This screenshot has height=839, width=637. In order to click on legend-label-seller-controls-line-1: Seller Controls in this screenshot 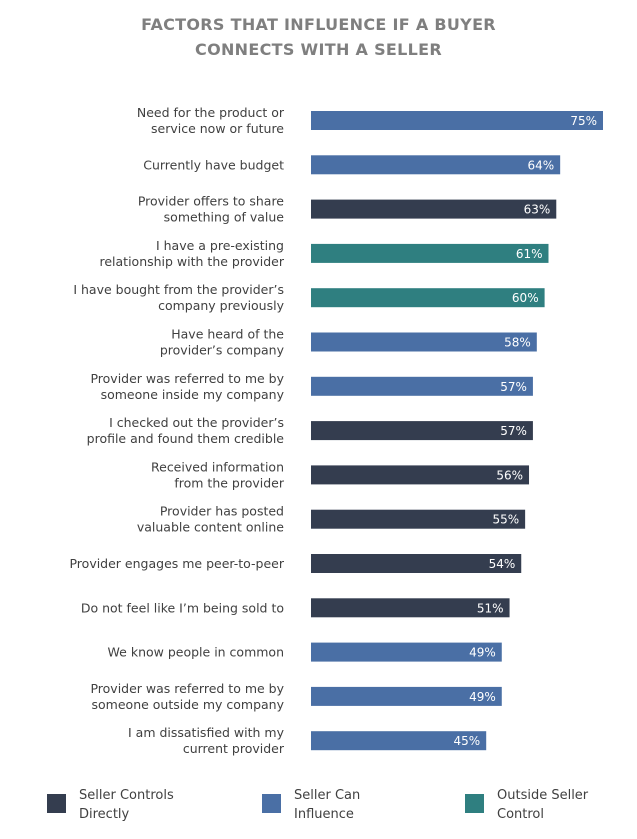, I will do `click(126, 795)`.